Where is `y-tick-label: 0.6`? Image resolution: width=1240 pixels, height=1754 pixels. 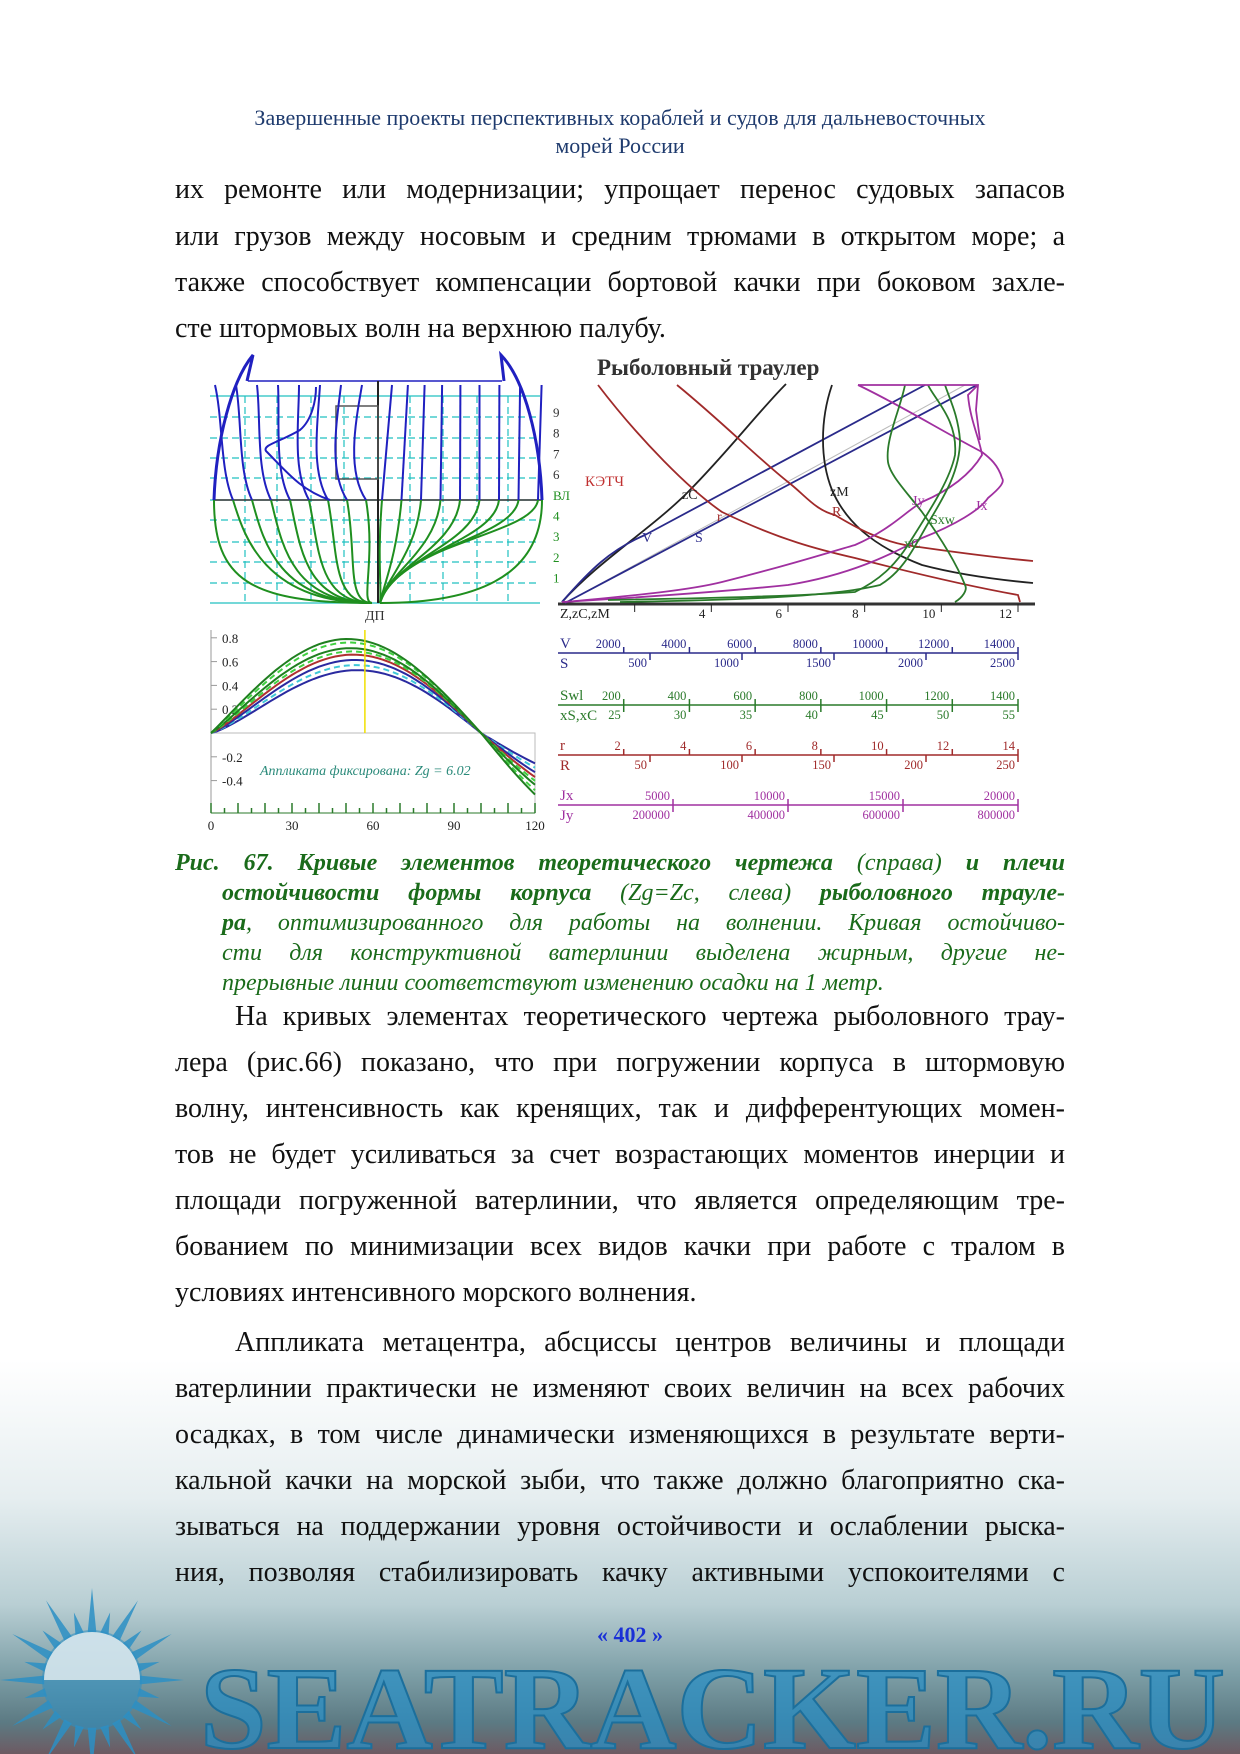
y-tick-label: 0.6 is located at coordinates (230, 662).